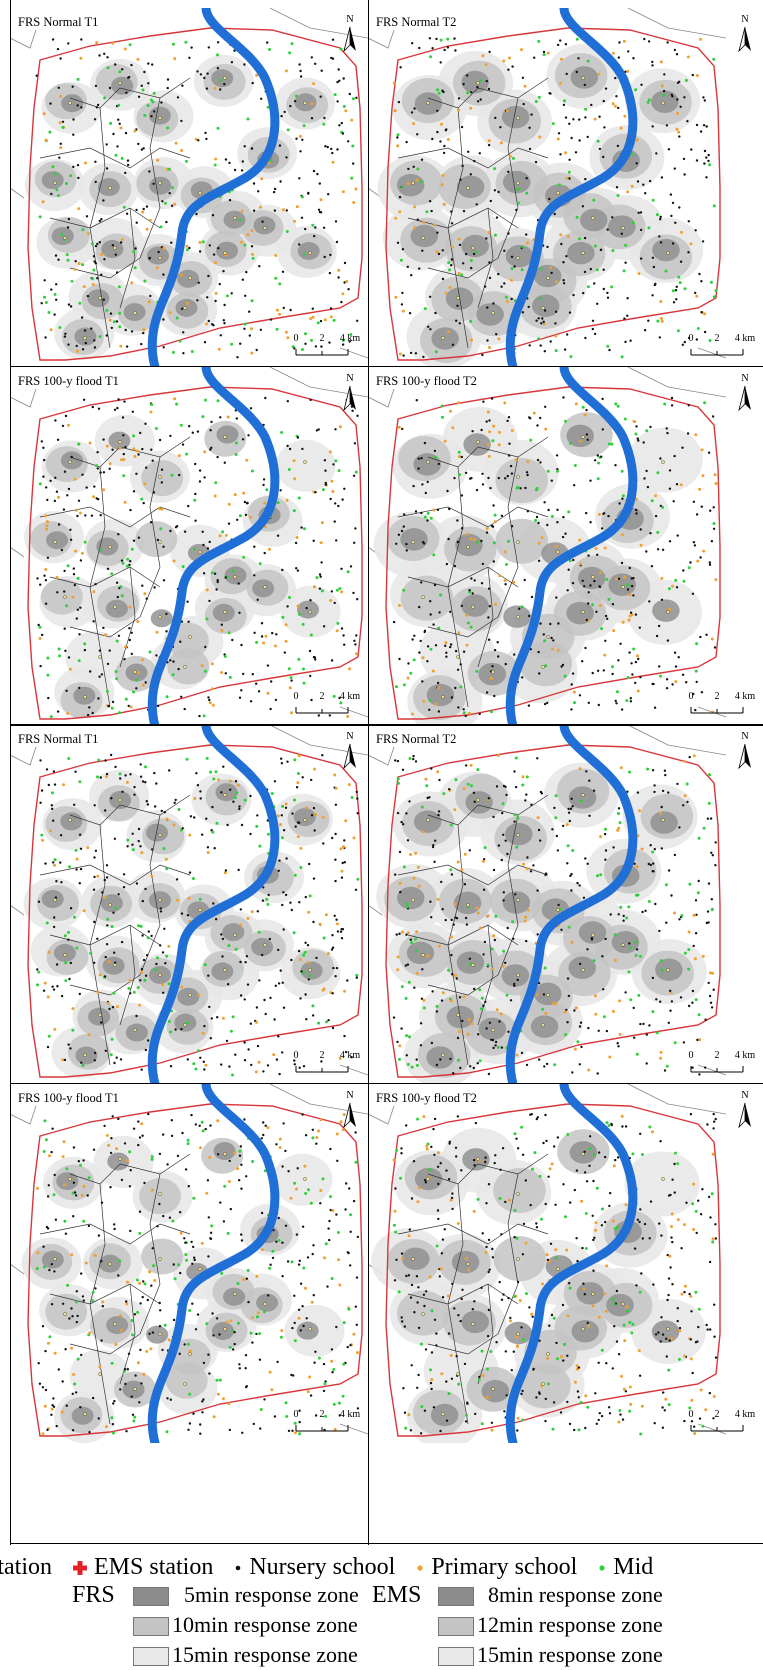 The height and width of the screenshot is (1670, 763). I want to click on ems-8min-label: 8min response zone, so click(575, 1594).